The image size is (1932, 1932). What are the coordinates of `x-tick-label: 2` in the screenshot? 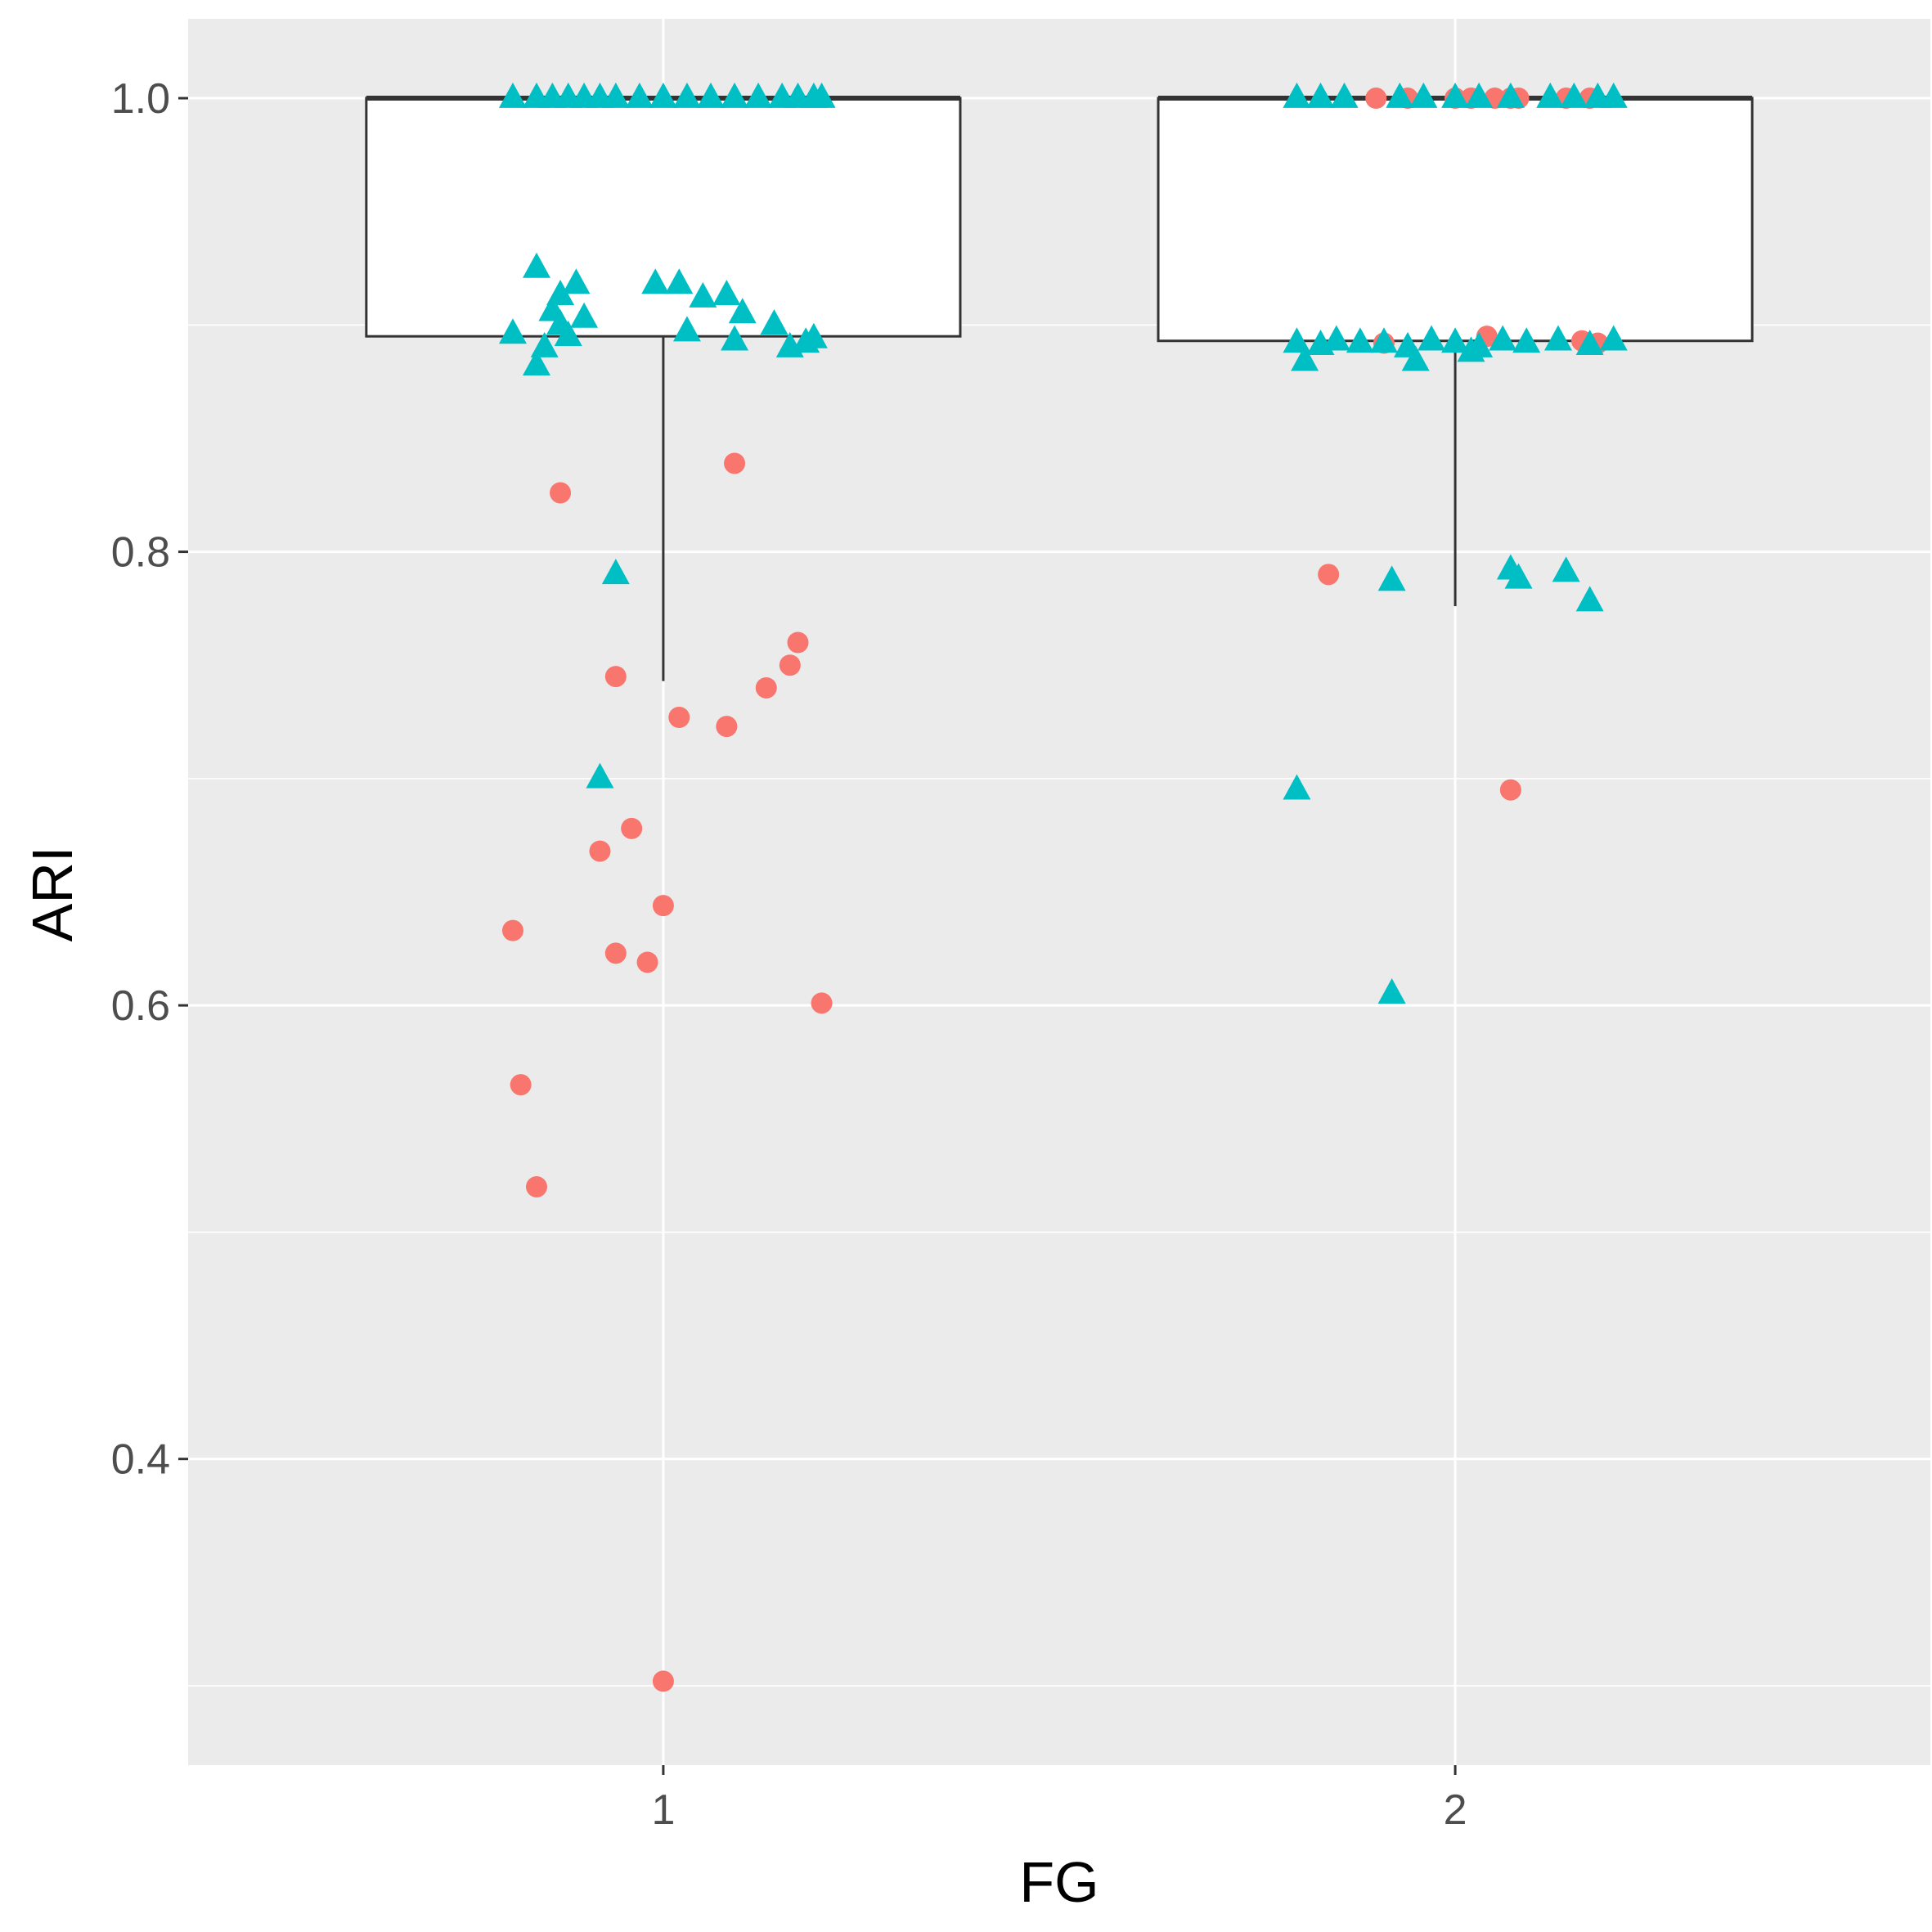 It's located at (1456, 1810).